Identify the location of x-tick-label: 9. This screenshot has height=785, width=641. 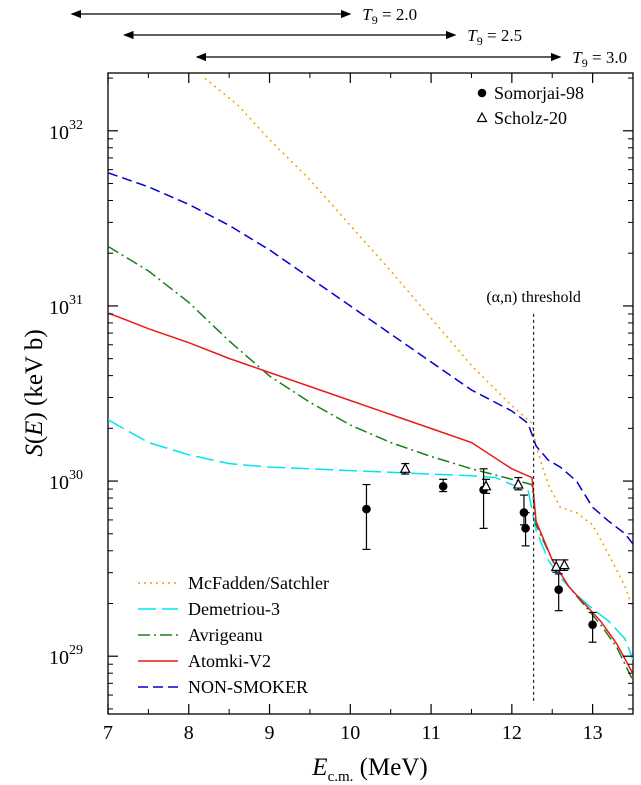
(270, 733).